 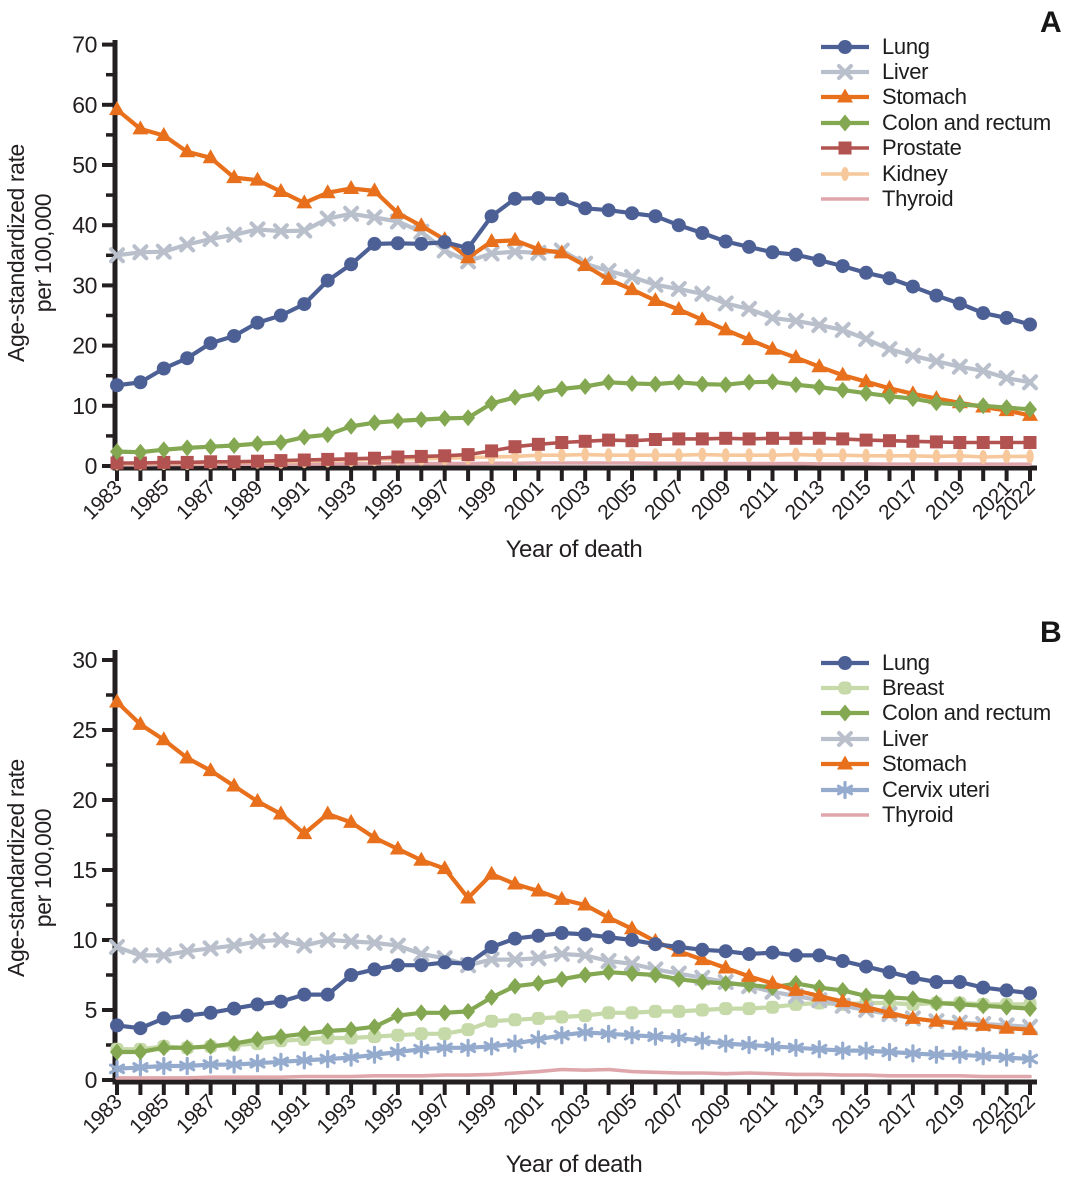 I want to click on svg-text: 2003, so click(x=571, y=1114).